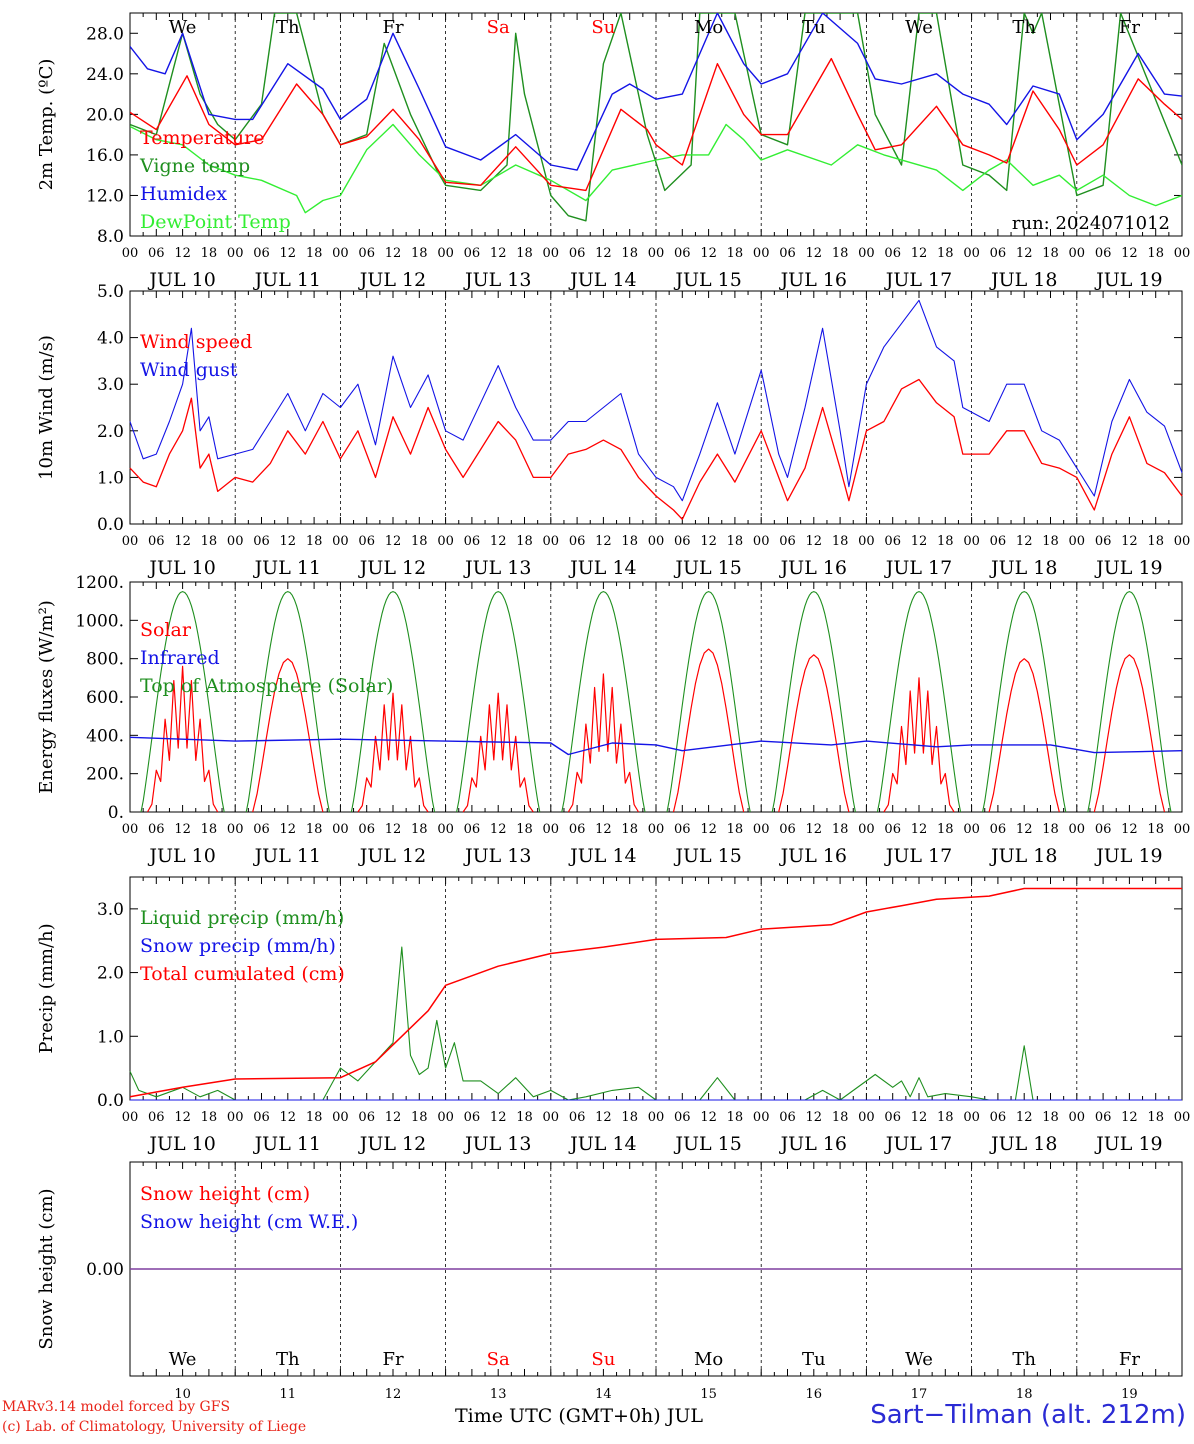 The height and width of the screenshot is (1444, 1194). Describe the element at coordinates (1024, 1394) in the screenshot. I see `day-number-label: 18` at that location.